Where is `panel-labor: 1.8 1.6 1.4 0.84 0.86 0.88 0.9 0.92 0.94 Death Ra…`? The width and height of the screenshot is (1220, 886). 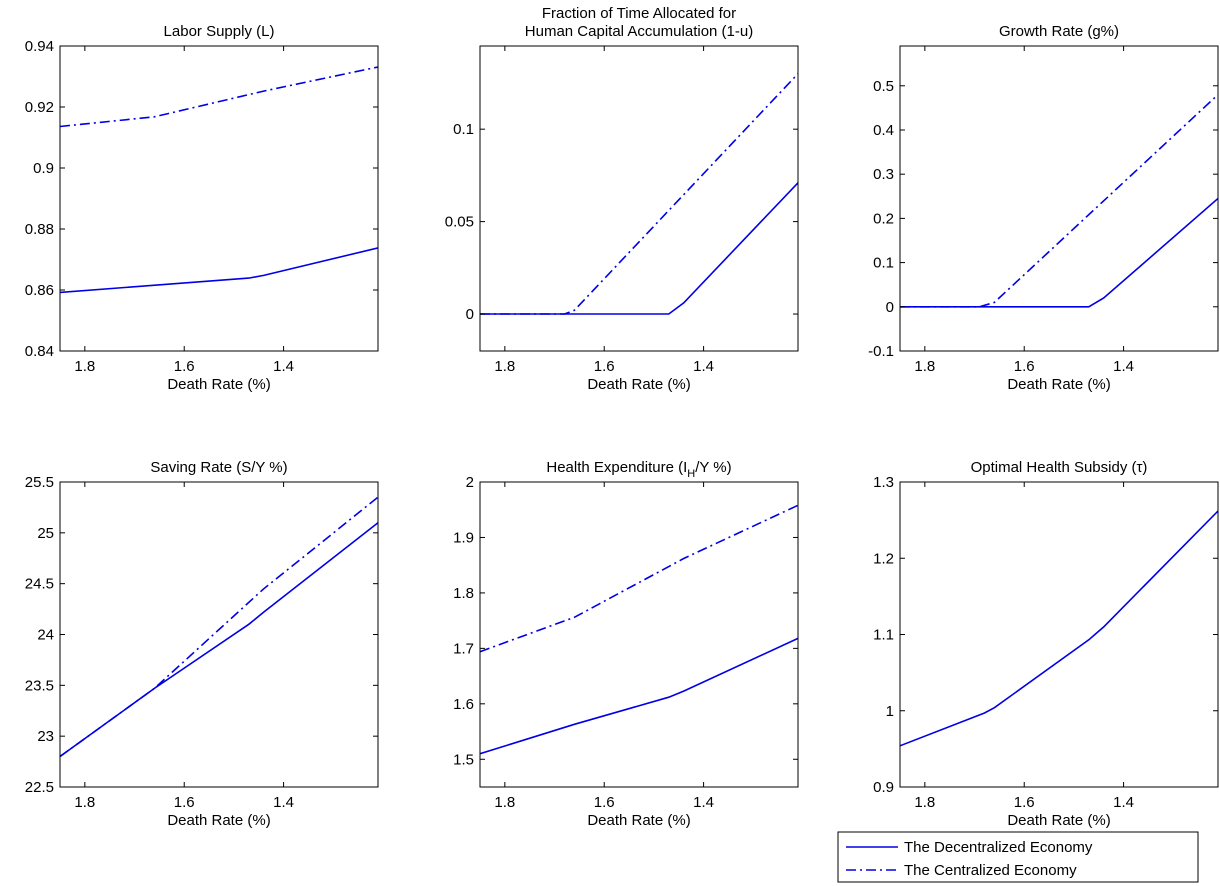 panel-labor: 1.8 1.6 1.4 0.84 0.86 0.88 0.9 0.92 0.94 Death Ra… is located at coordinates (202, 208).